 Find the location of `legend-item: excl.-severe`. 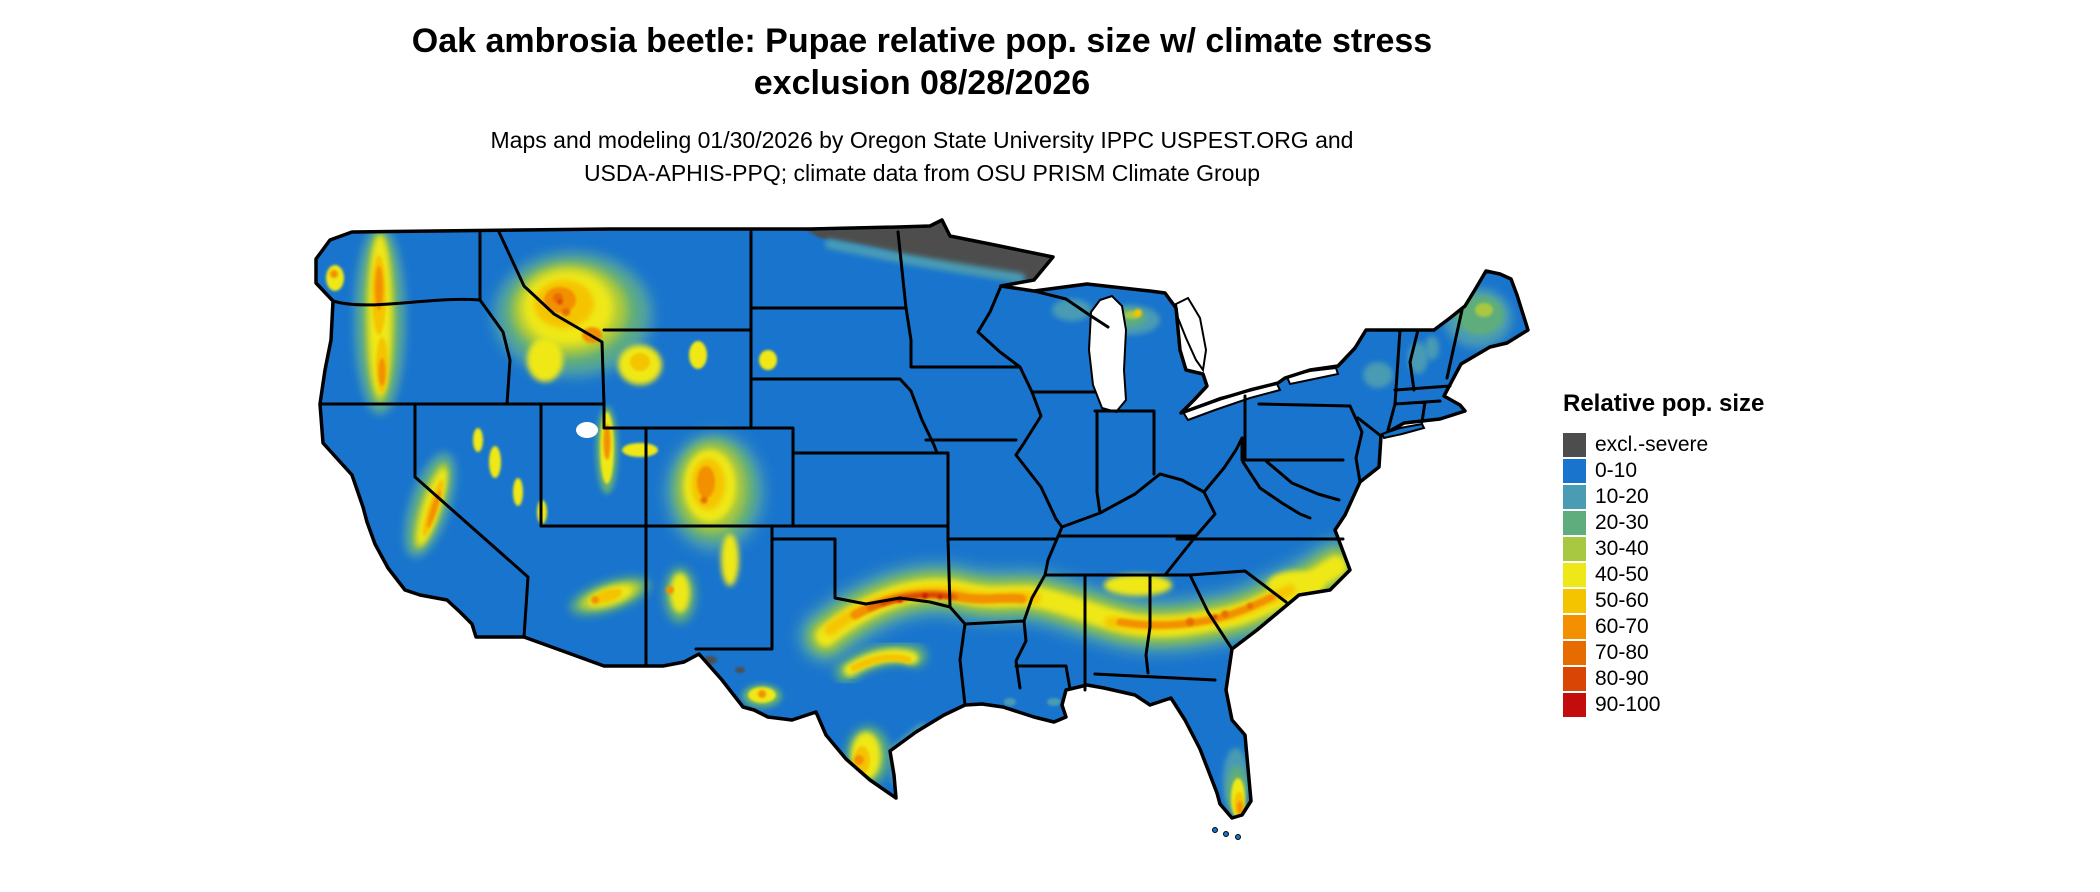

legend-item: excl.-severe is located at coordinates (1663, 444).